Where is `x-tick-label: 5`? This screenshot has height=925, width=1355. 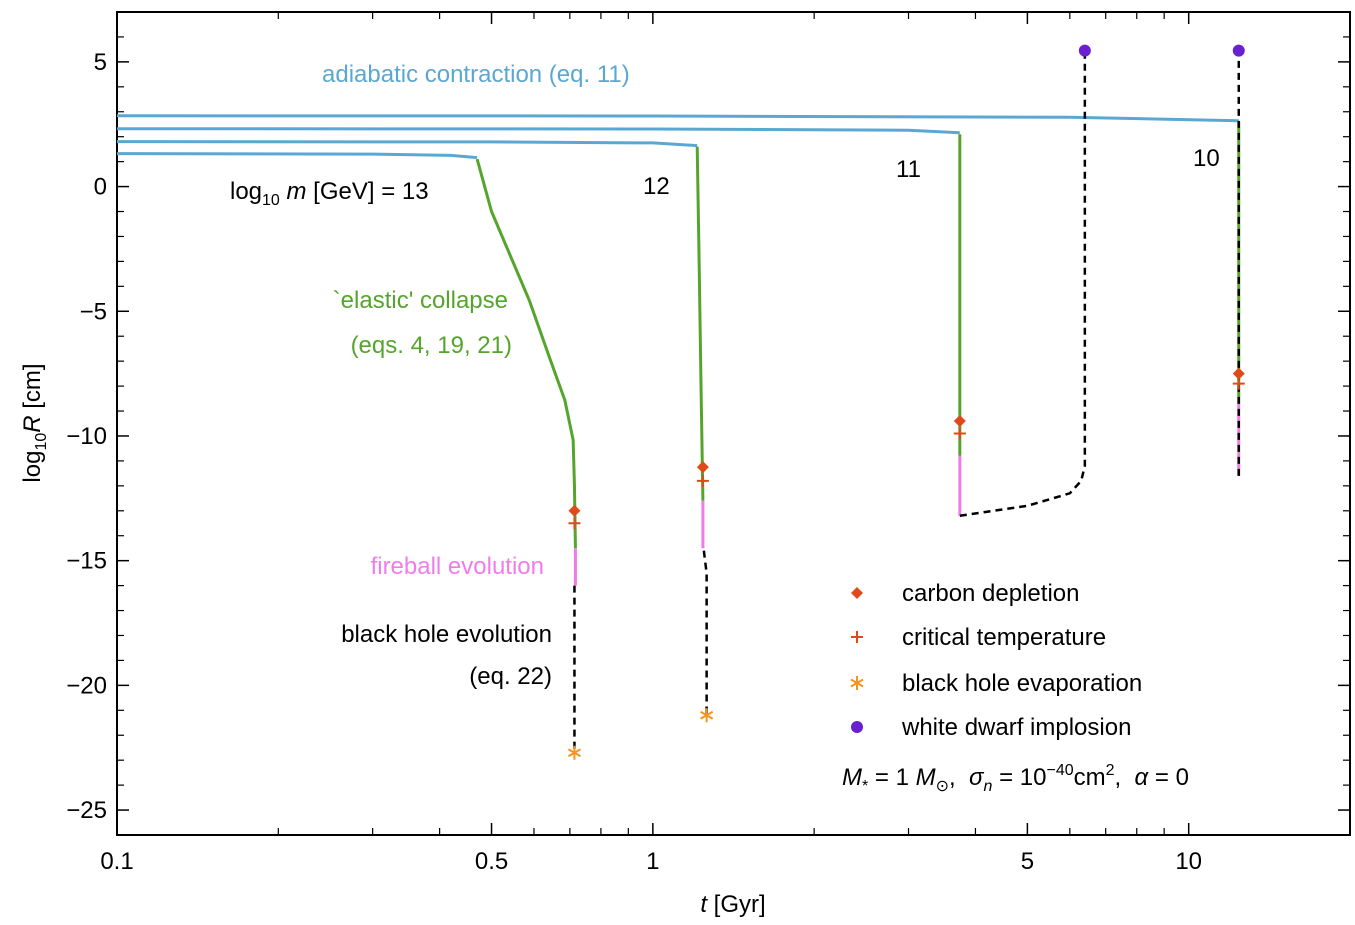
x-tick-label: 5 is located at coordinates (1027, 861).